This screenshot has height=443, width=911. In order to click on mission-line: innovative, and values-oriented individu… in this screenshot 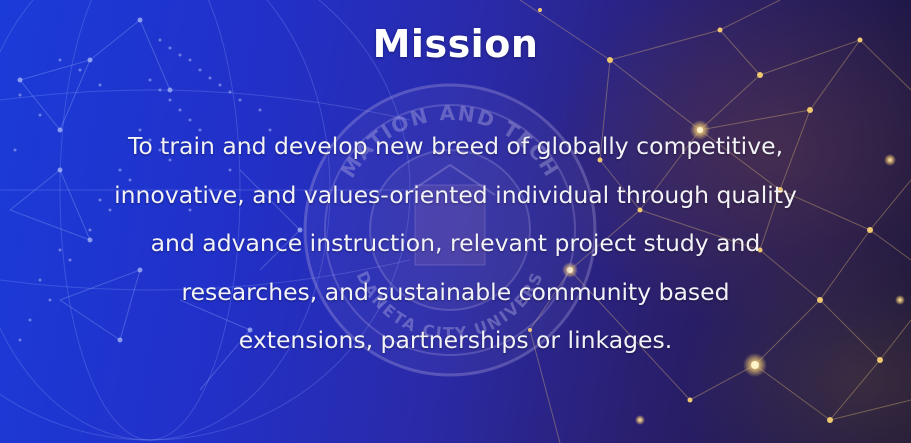, I will do `click(455, 194)`.